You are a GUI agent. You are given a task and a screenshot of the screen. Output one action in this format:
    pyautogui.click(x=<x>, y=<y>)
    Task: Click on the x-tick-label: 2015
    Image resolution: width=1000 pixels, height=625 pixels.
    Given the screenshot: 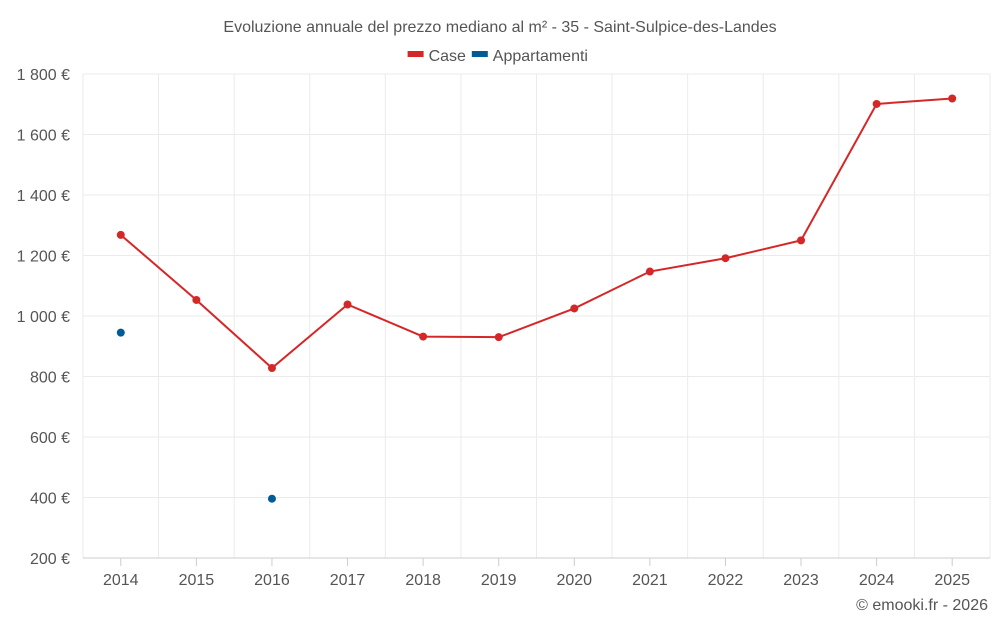 What is the action you would take?
    pyautogui.click(x=197, y=580)
    